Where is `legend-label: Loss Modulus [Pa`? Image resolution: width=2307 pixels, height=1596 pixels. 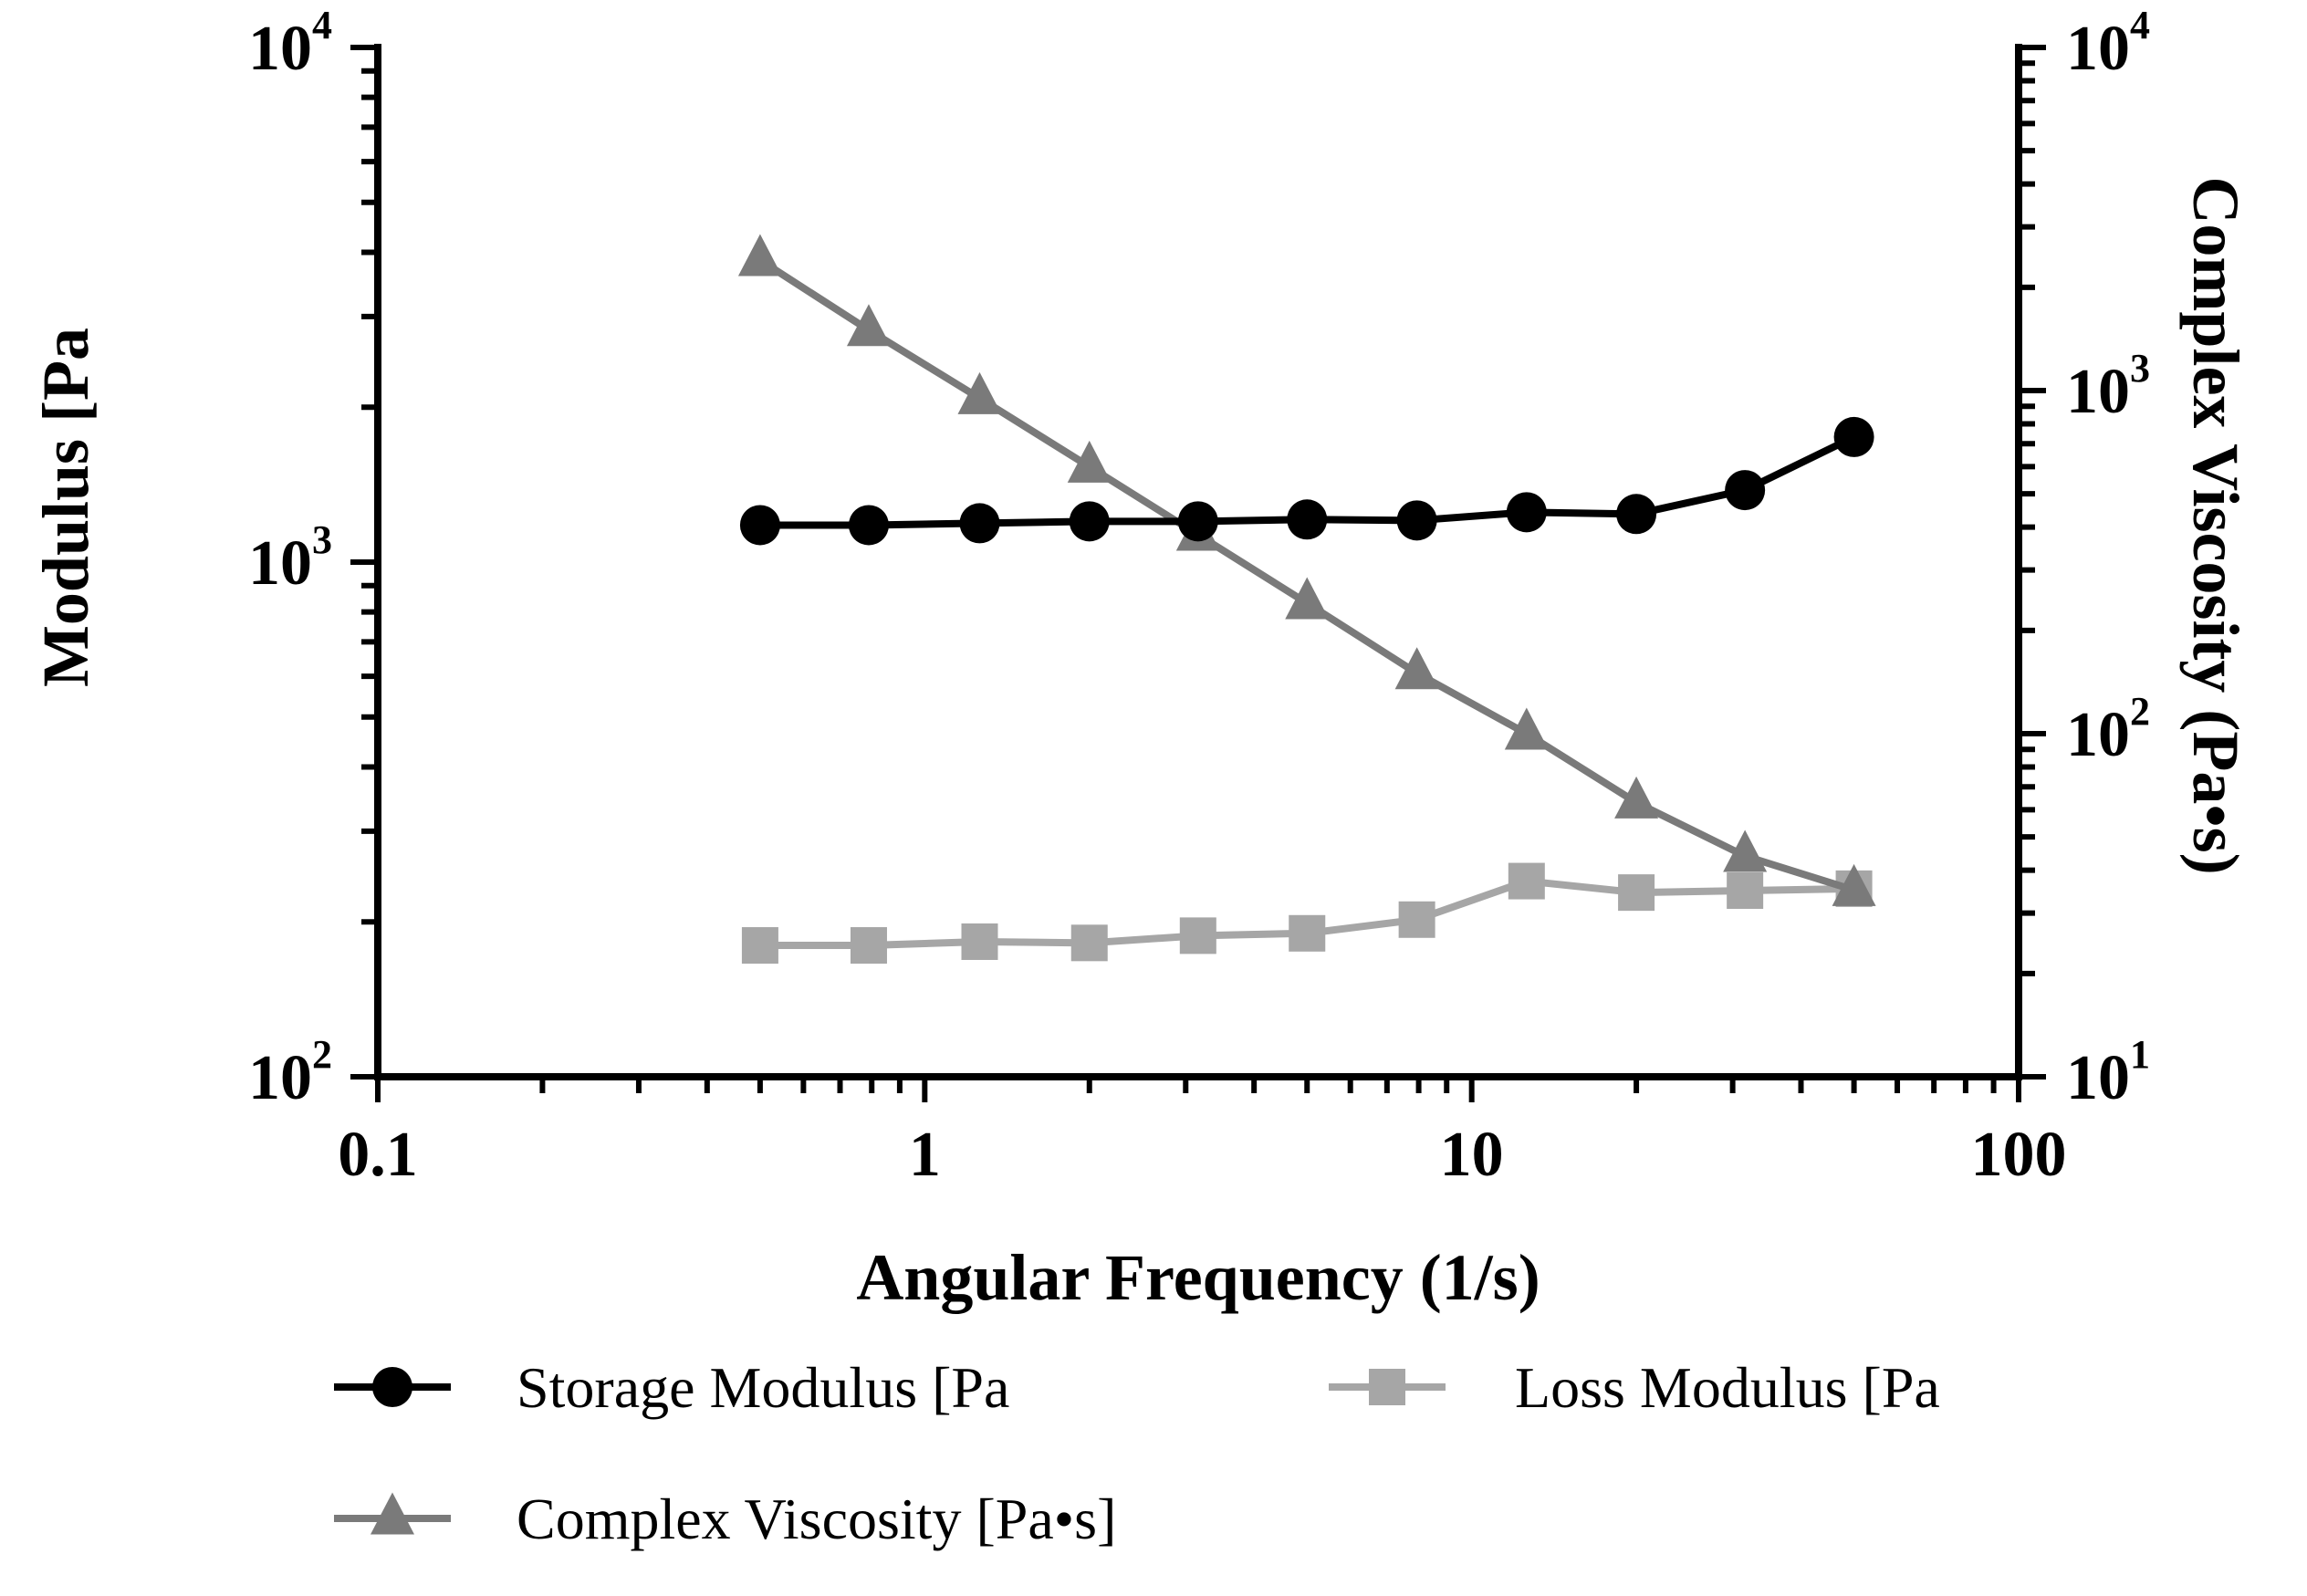
legend-label: Loss Modulus [Pa is located at coordinates (1727, 1387).